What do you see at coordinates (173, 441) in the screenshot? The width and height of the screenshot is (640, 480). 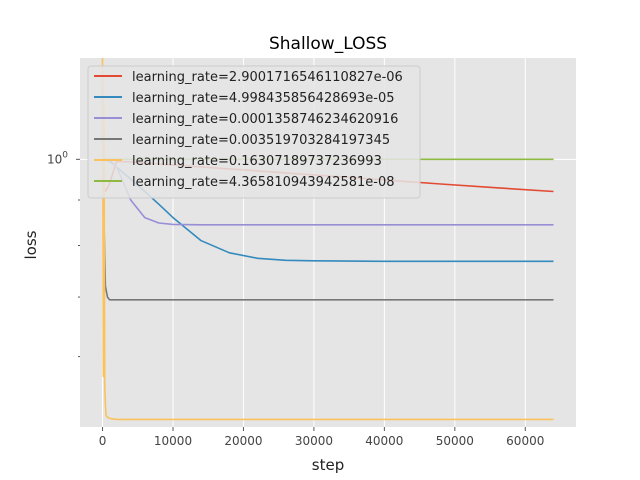 I see `x-tick-label: 10000` at bounding box center [173, 441].